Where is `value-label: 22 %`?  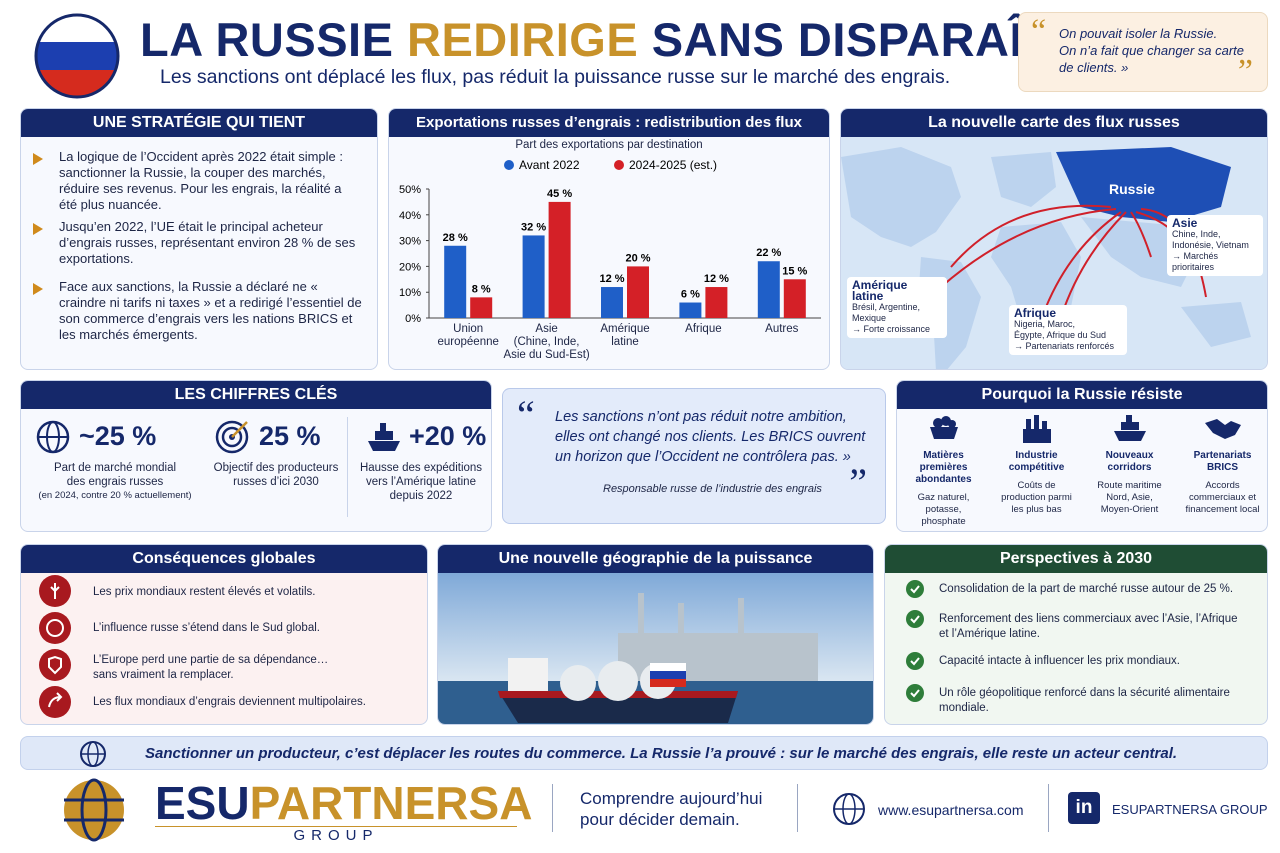
value-label: 22 % is located at coordinates (768, 253).